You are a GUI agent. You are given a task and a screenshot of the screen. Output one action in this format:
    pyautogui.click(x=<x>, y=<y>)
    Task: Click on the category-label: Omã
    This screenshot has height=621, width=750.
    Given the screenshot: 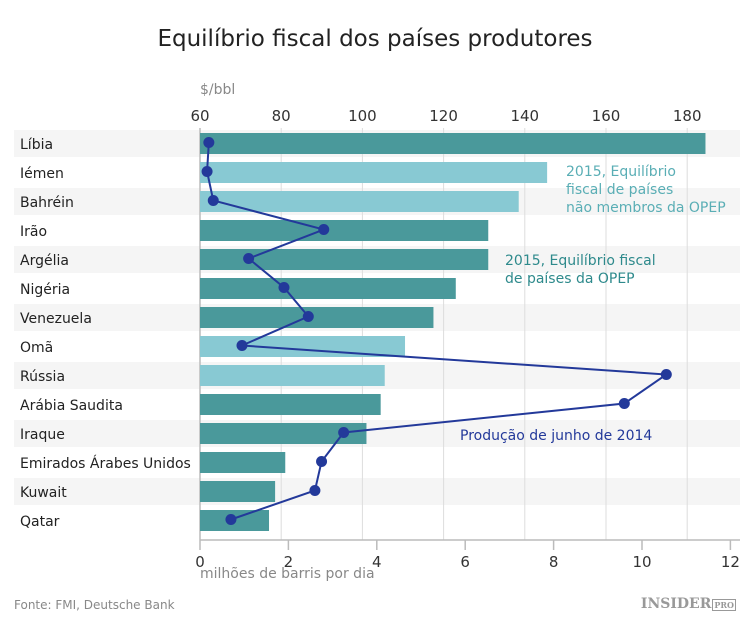 What is the action you would take?
    pyautogui.click(x=36, y=348)
    